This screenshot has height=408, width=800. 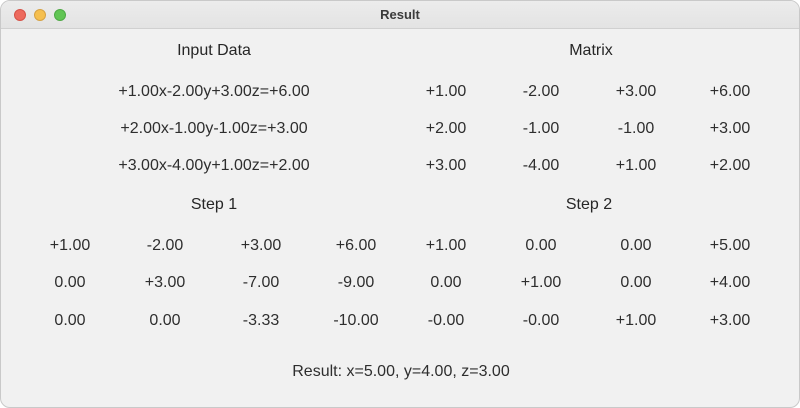 What do you see at coordinates (20, 15) in the screenshot?
I see `close-button` at bounding box center [20, 15].